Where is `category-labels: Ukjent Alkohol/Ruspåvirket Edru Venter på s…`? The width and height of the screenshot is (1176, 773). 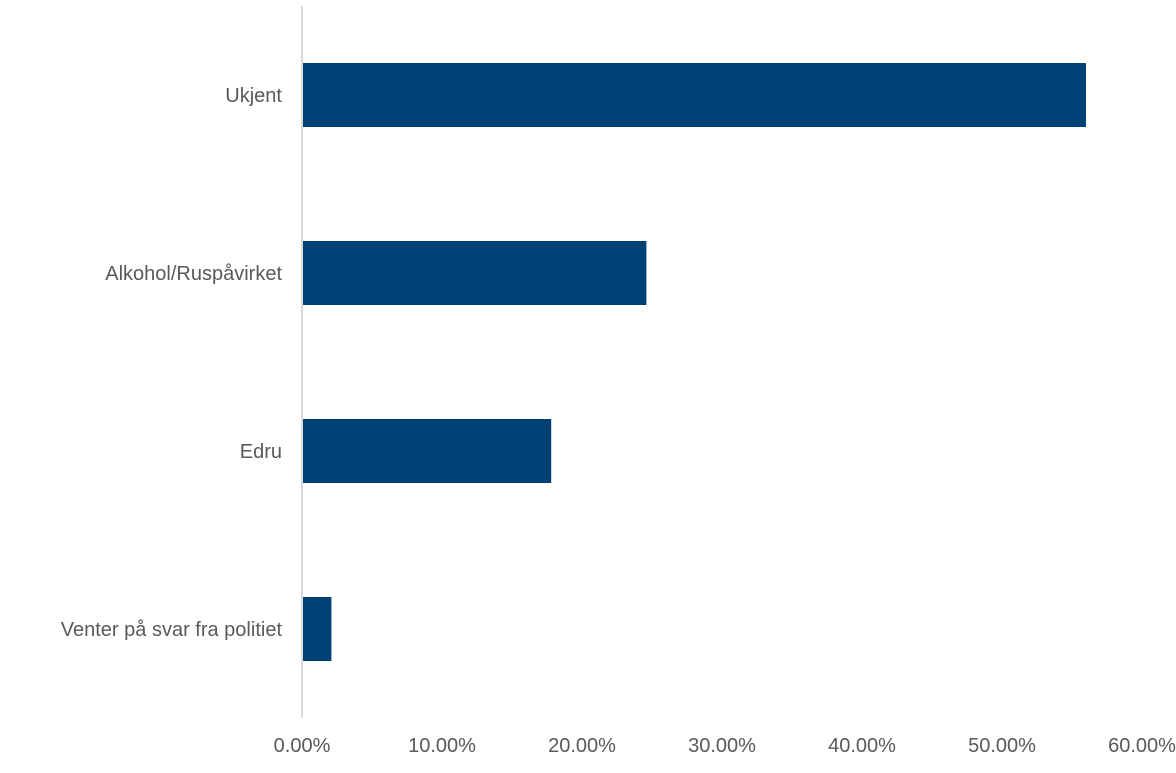
category-labels: Ukjent Alkohol/Ruspåvirket Edru Venter på s… is located at coordinates (172, 363).